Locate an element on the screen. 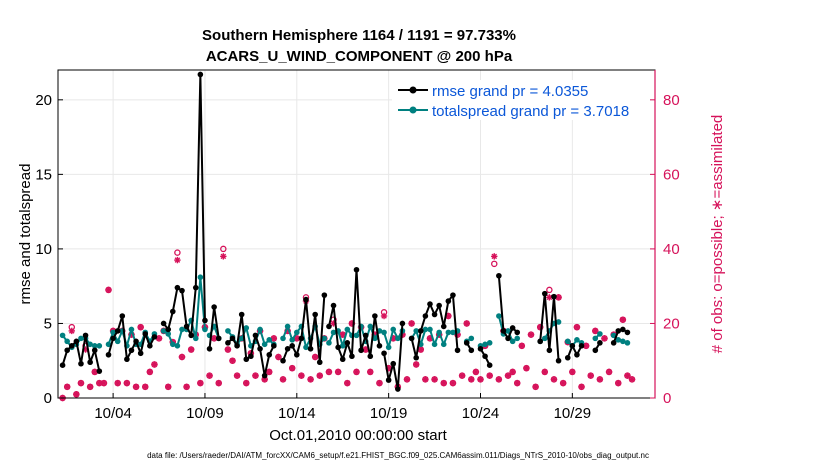 This screenshot has width=830, height=470. y-left-tick-label: 10 is located at coordinates (43, 249).